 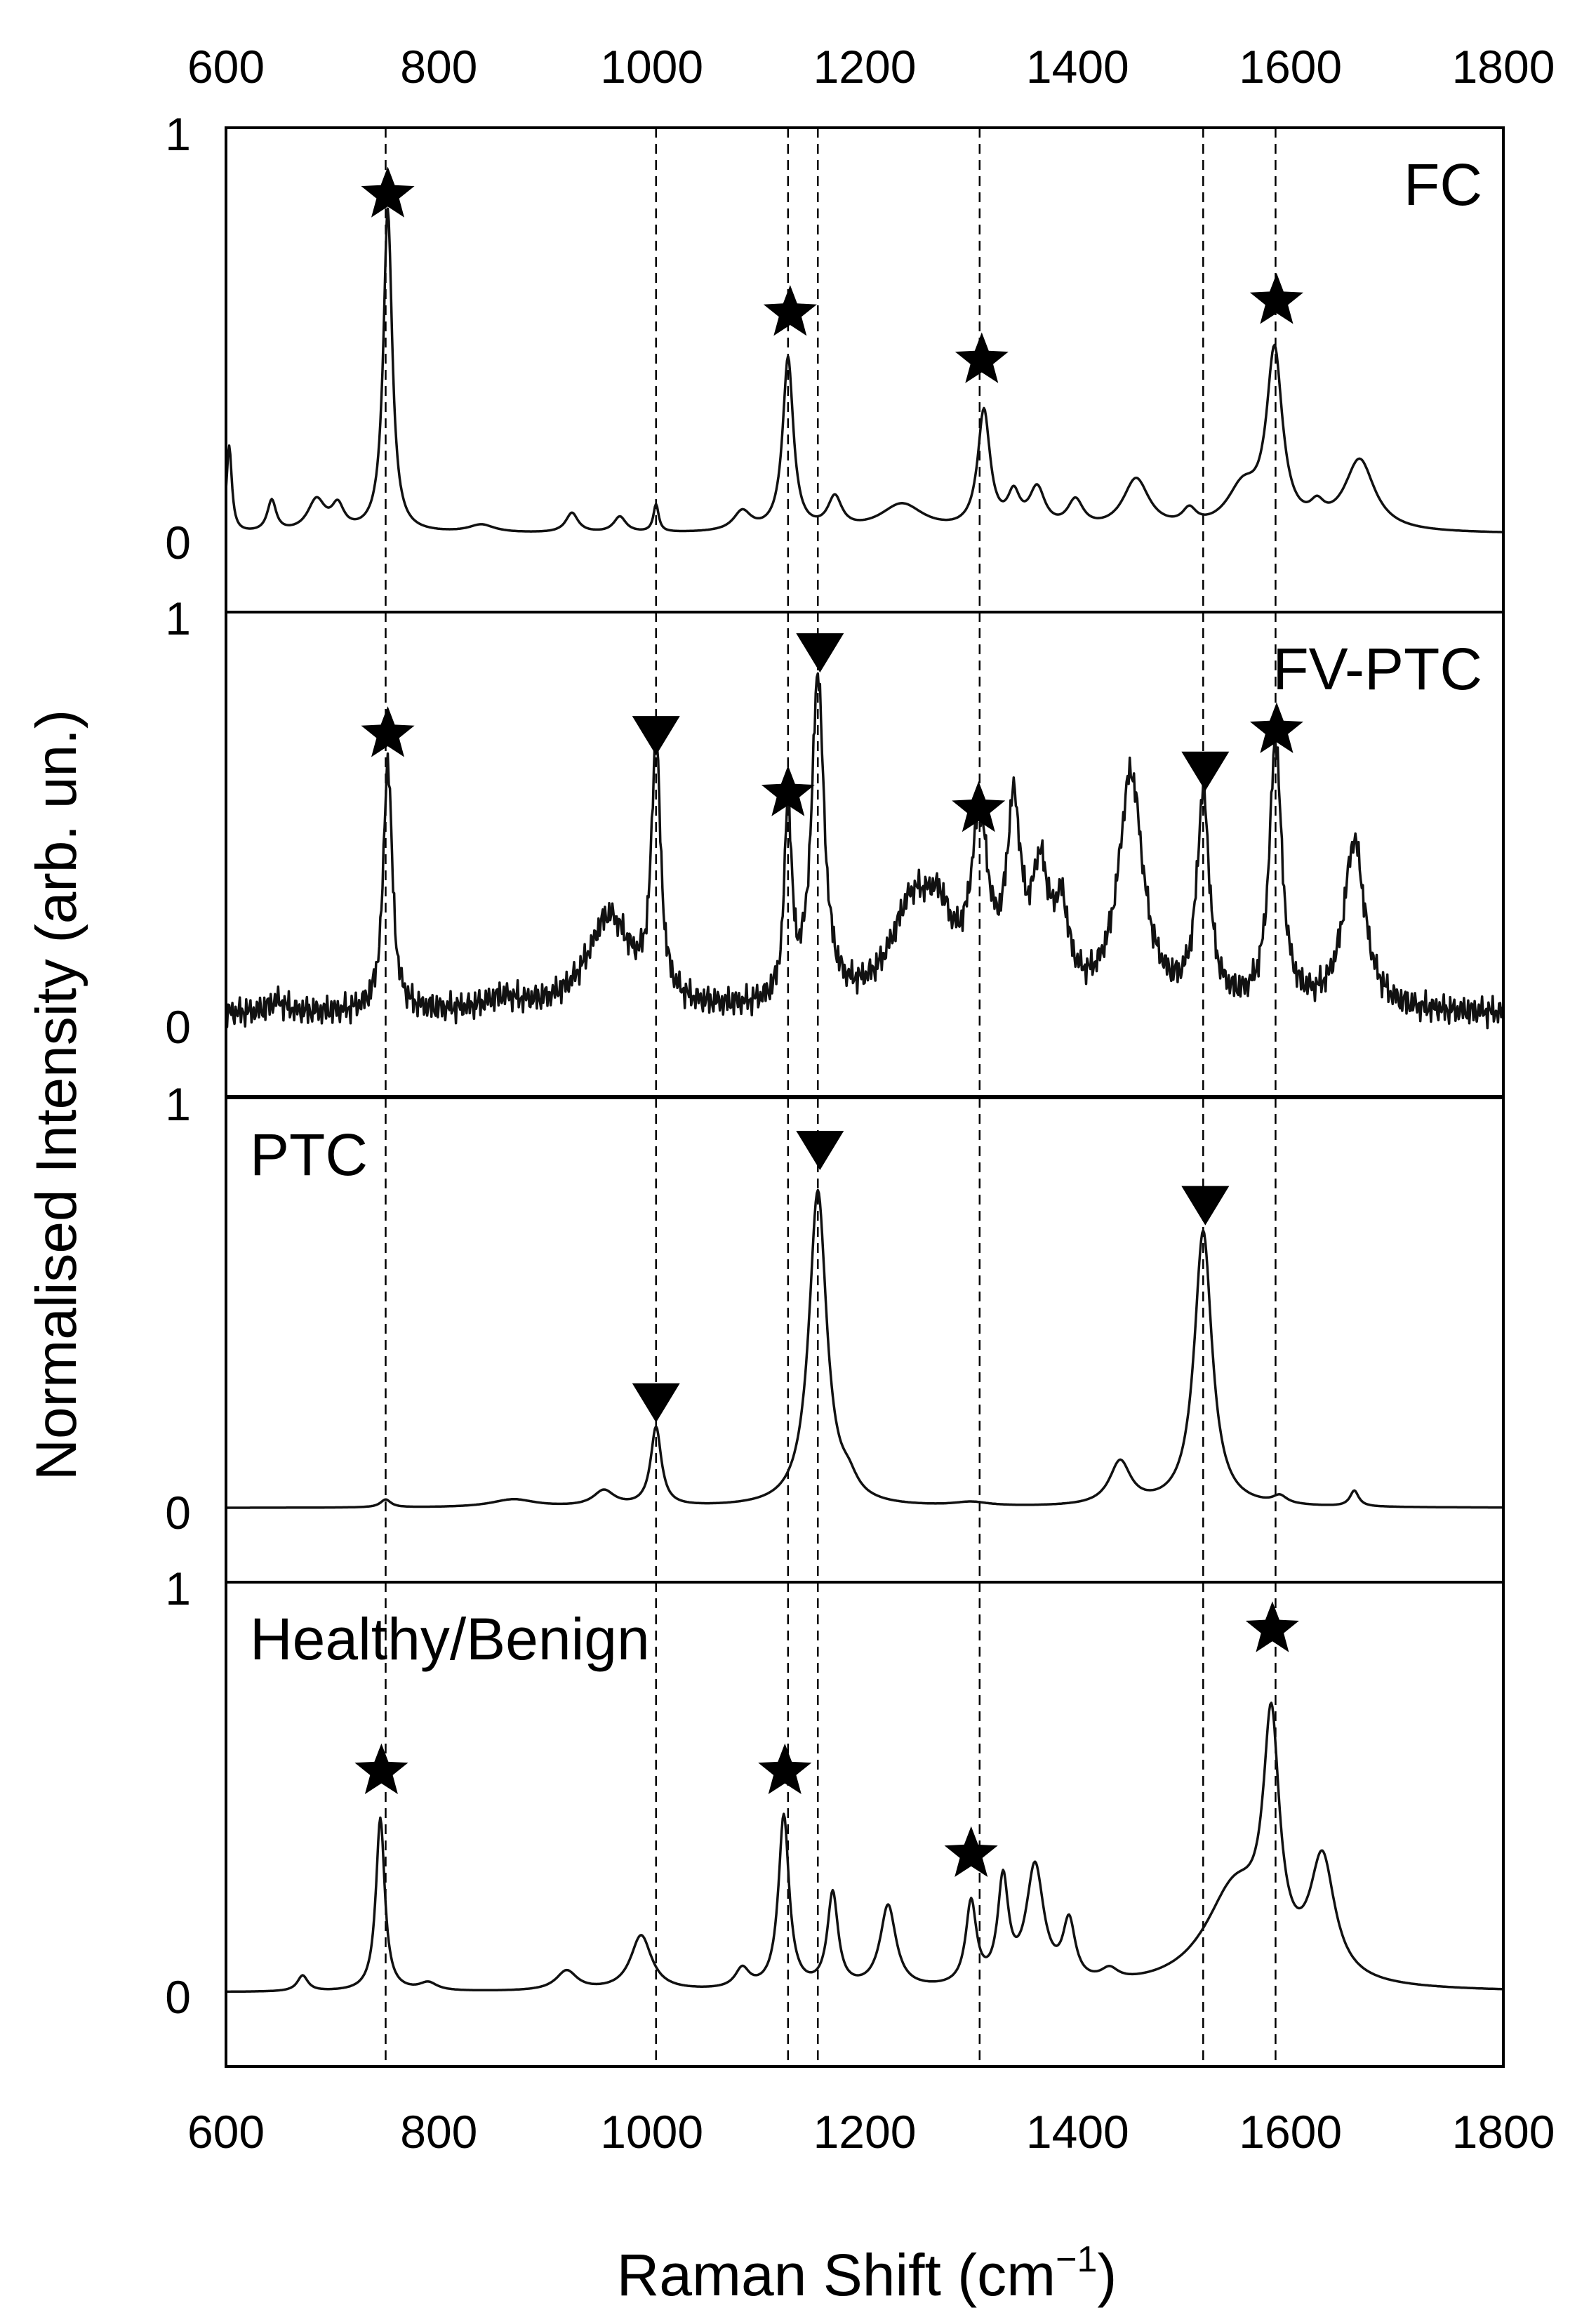 I want to click on panel-label: FC, so click(x=1443, y=185).